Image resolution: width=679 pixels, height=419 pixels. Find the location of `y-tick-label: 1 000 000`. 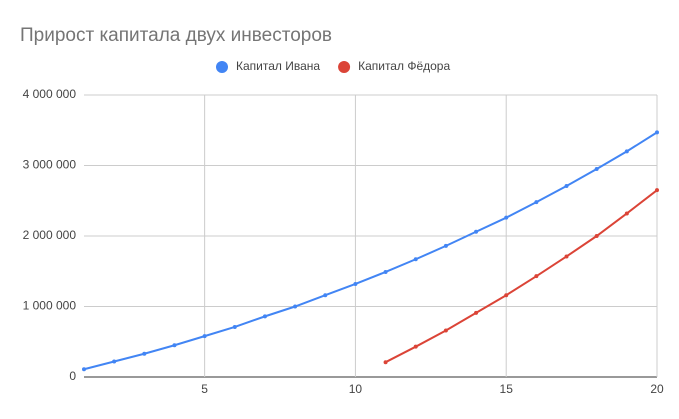

y-tick-label: 1 000 000 is located at coordinates (50, 306).